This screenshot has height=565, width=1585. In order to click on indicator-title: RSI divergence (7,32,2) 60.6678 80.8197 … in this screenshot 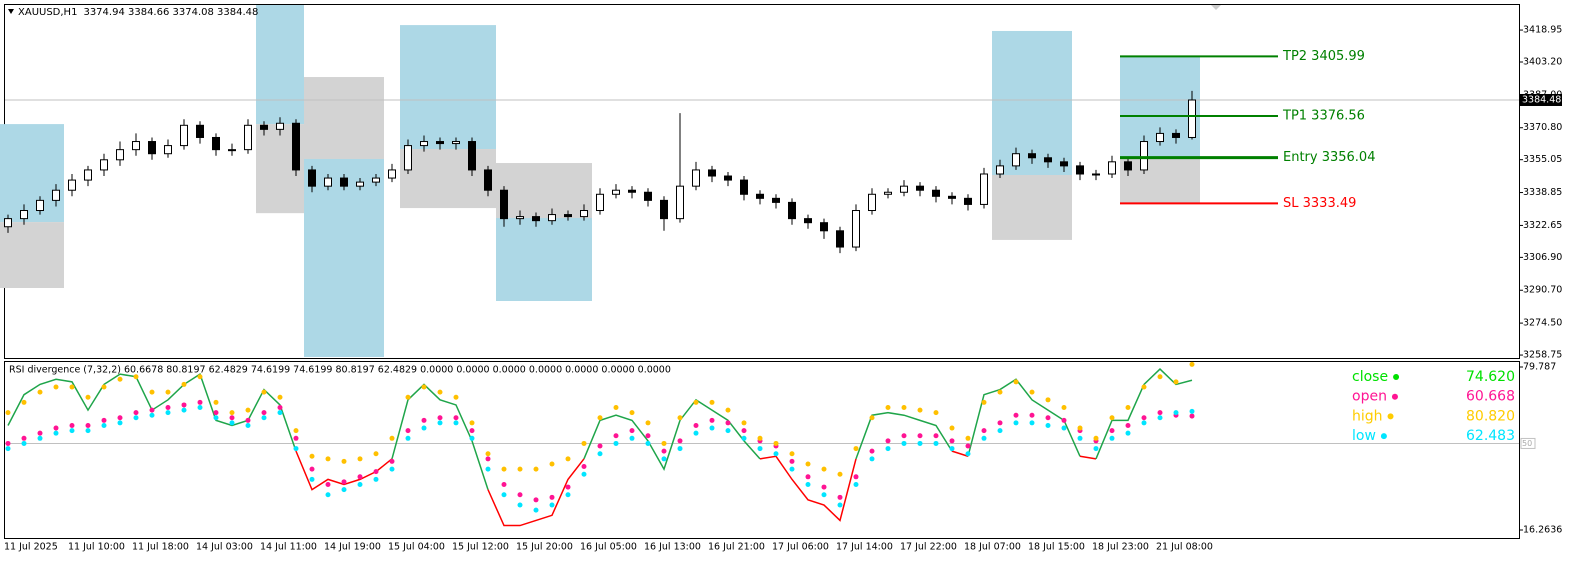, I will do `click(340, 370)`.